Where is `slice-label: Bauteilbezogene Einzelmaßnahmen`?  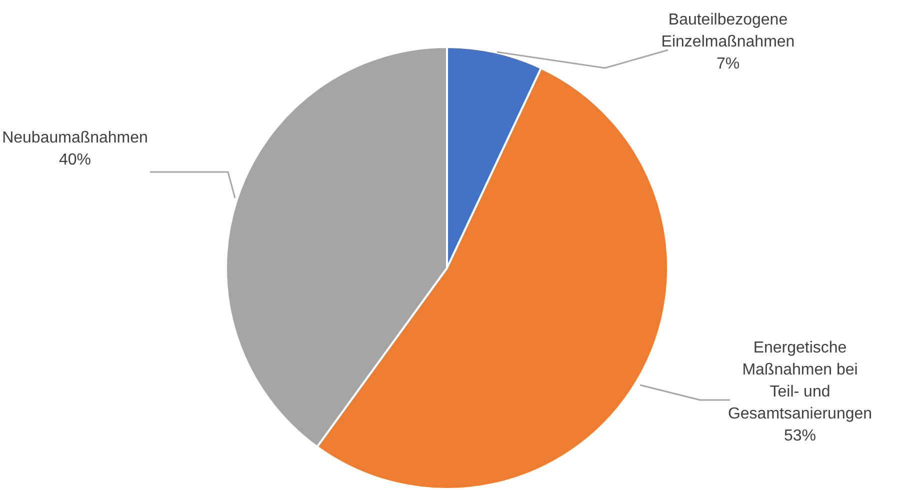 slice-label: Bauteilbezogene Einzelmaßnahmen is located at coordinates (728, 30).